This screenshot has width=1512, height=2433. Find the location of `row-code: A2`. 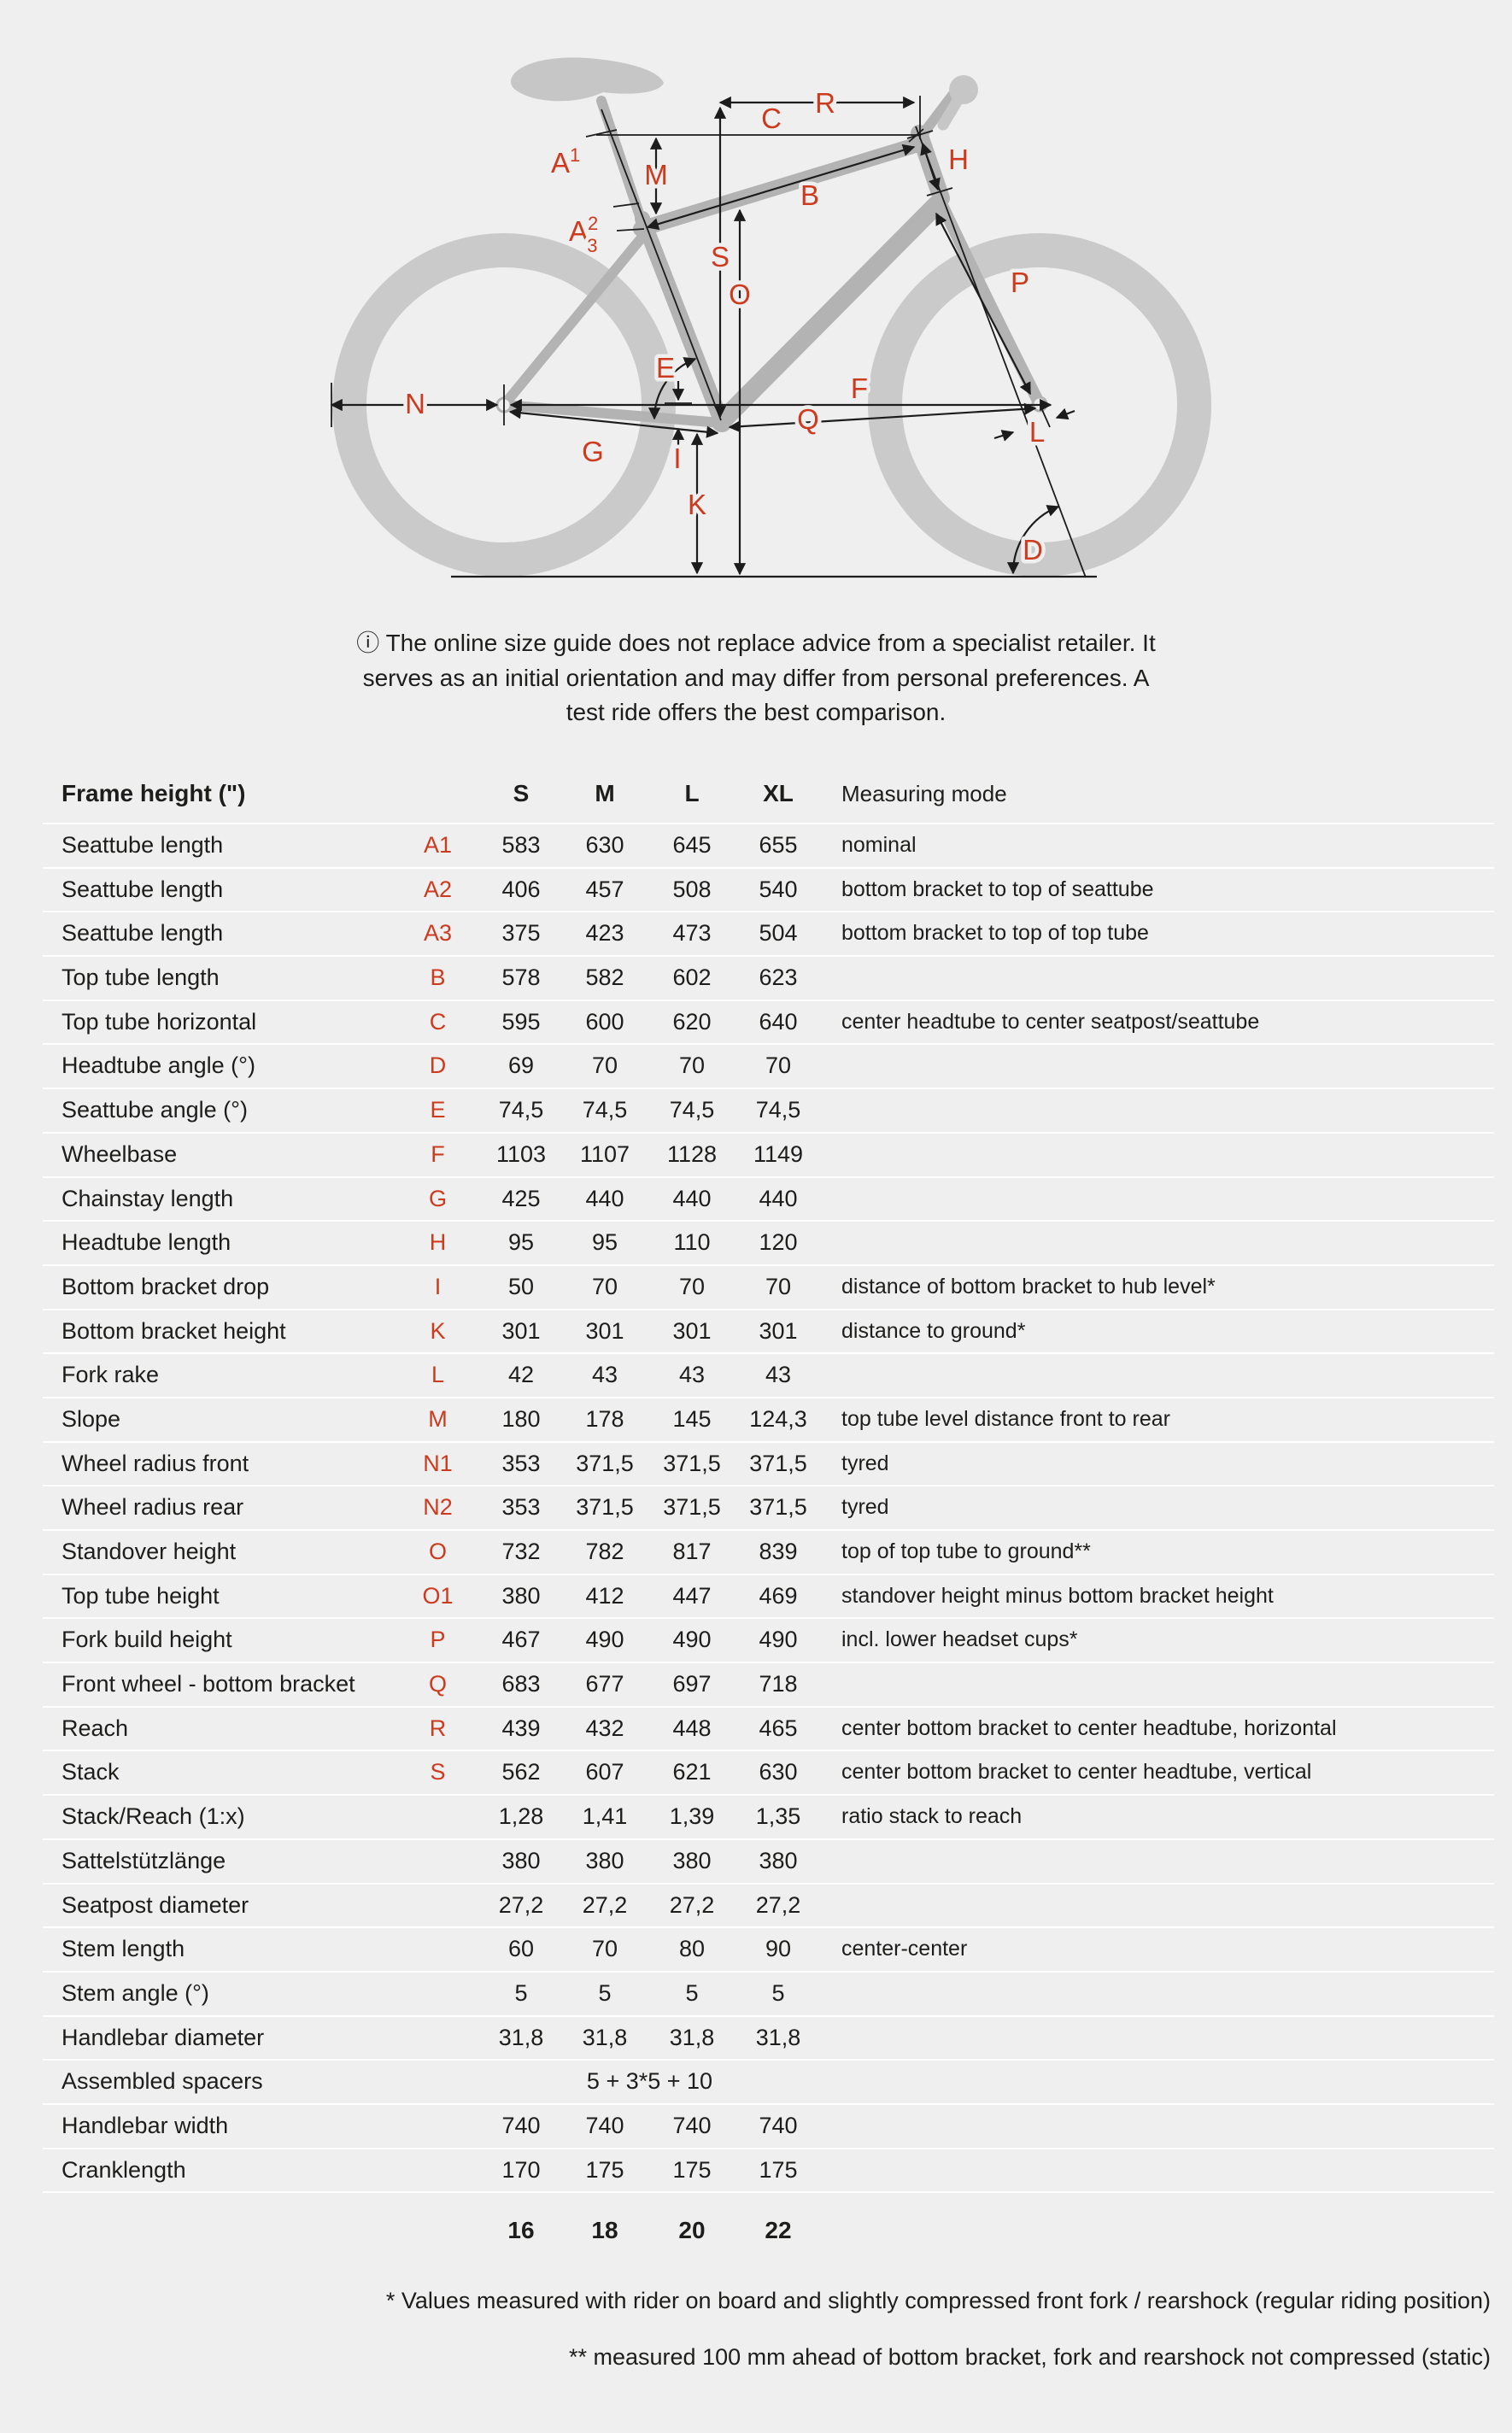

row-code: A2 is located at coordinates (438, 889).